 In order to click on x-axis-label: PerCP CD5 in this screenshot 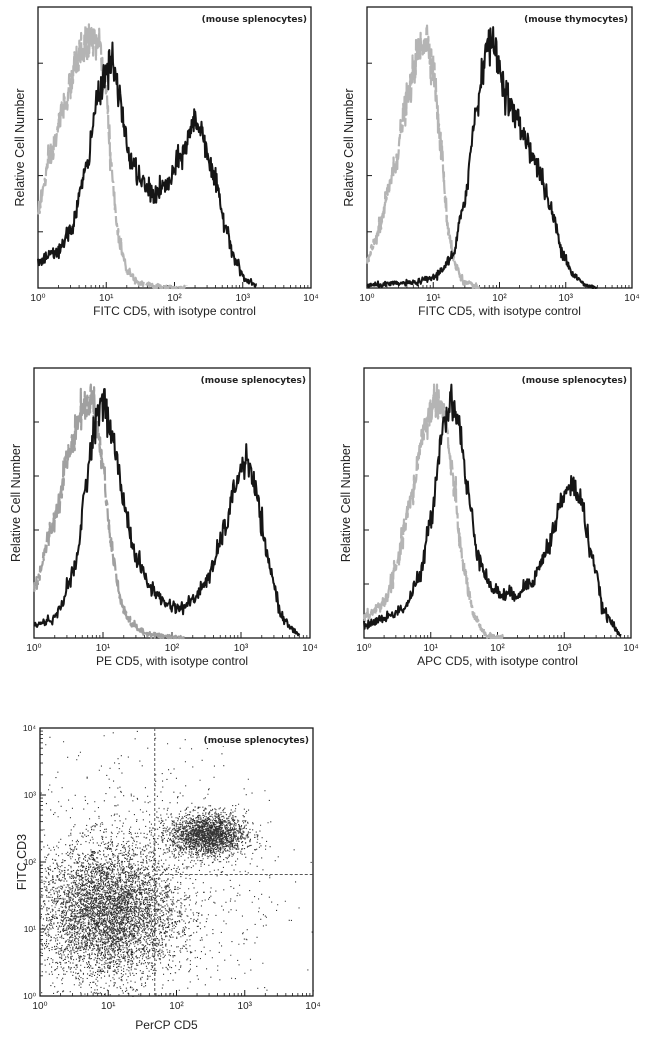, I will do `click(166, 1025)`.